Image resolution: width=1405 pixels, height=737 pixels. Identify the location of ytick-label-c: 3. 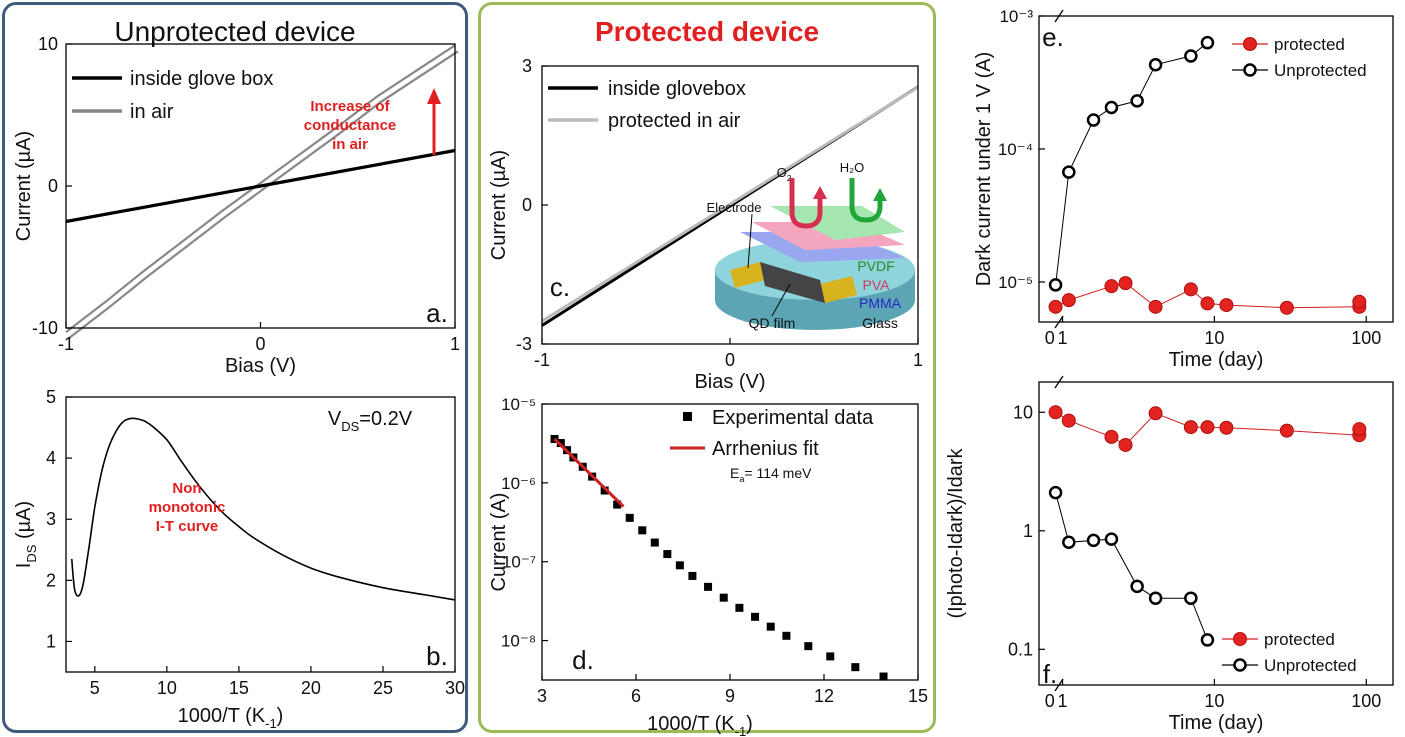
(527, 66).